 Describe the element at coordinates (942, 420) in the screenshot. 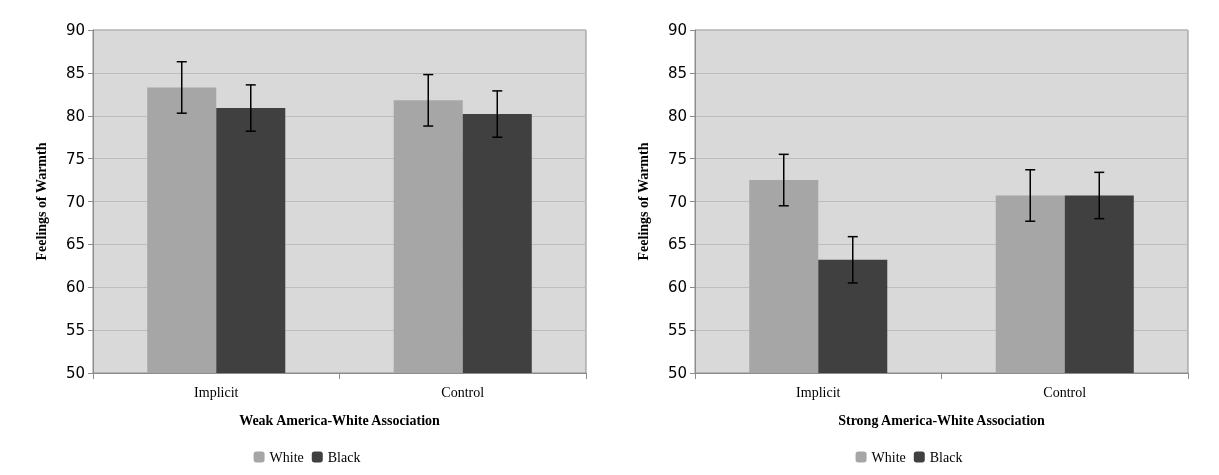

I see `x-axis-title: Strong America-White Association` at that location.